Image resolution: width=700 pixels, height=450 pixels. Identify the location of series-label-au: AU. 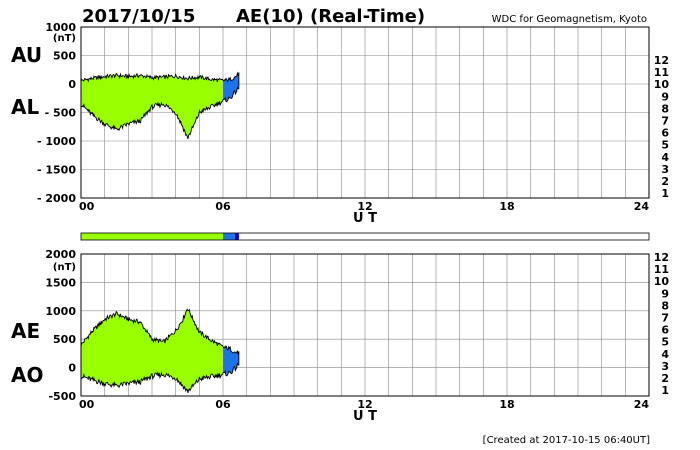
(26, 55).